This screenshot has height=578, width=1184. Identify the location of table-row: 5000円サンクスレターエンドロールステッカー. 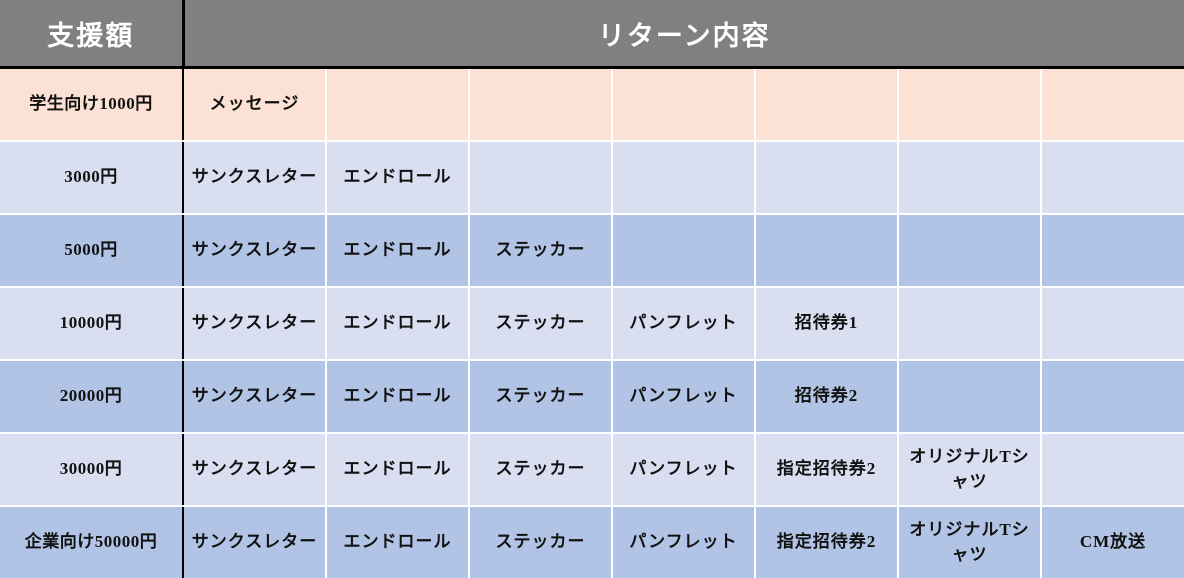
(592, 250).